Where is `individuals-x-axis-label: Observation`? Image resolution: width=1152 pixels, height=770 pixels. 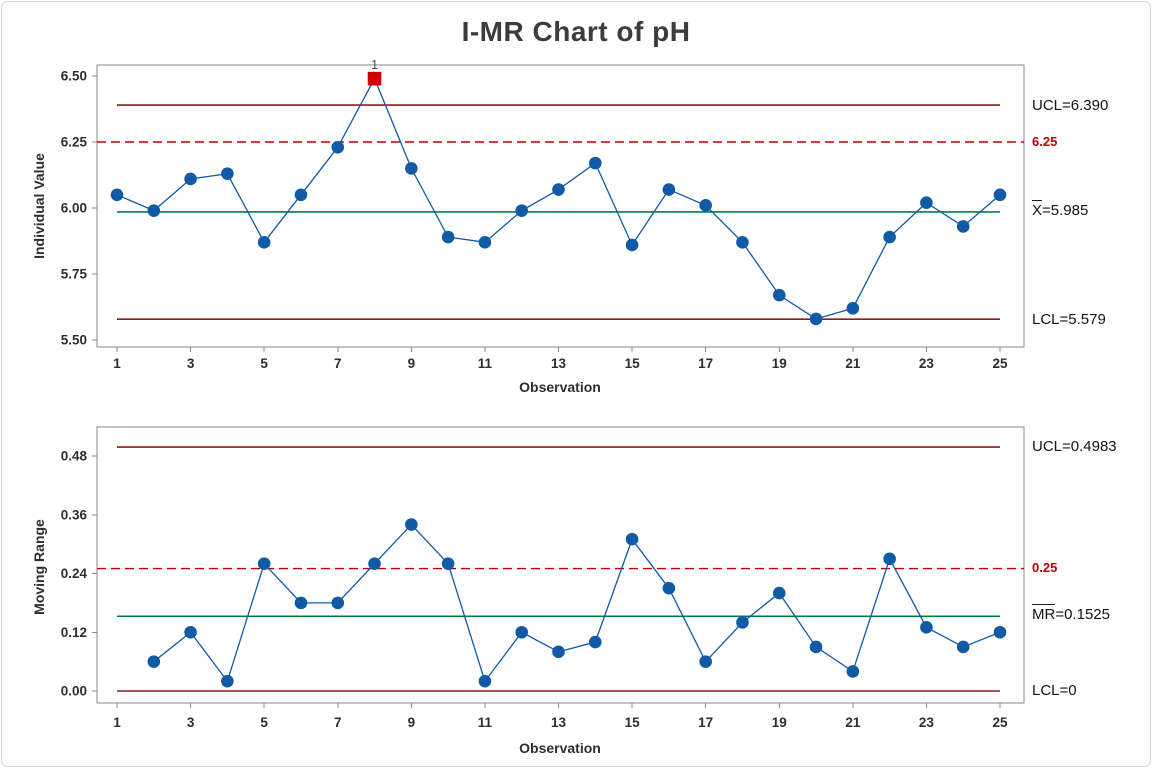 individuals-x-axis-label: Observation is located at coordinates (560, 387).